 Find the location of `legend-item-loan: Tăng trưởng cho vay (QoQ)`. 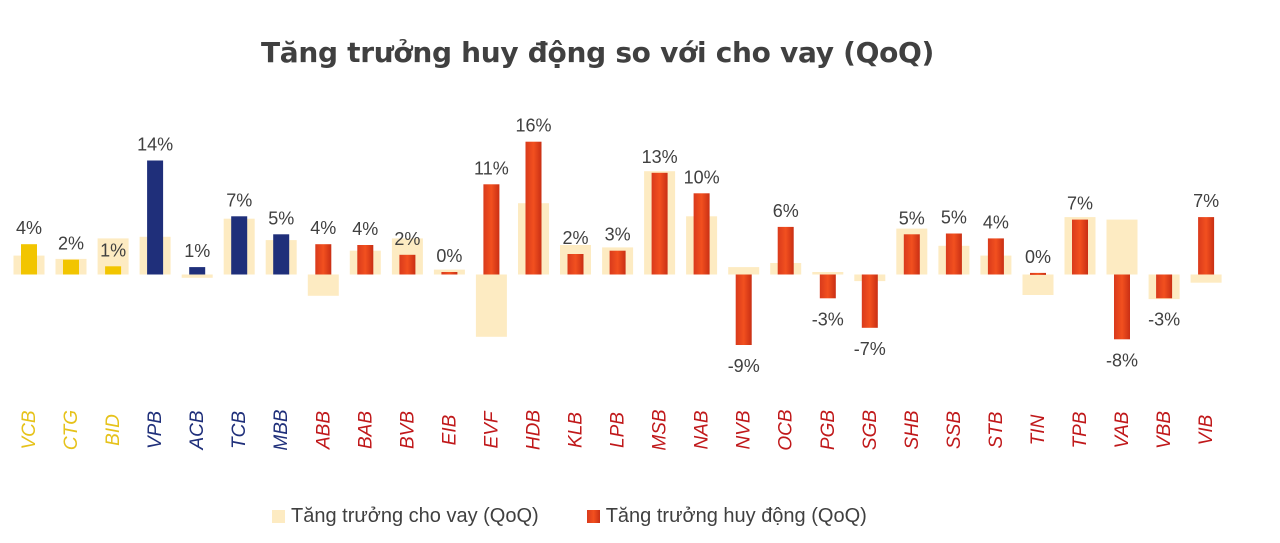

legend-item-loan: Tăng trưởng cho vay (QoQ) is located at coordinates (405, 516).